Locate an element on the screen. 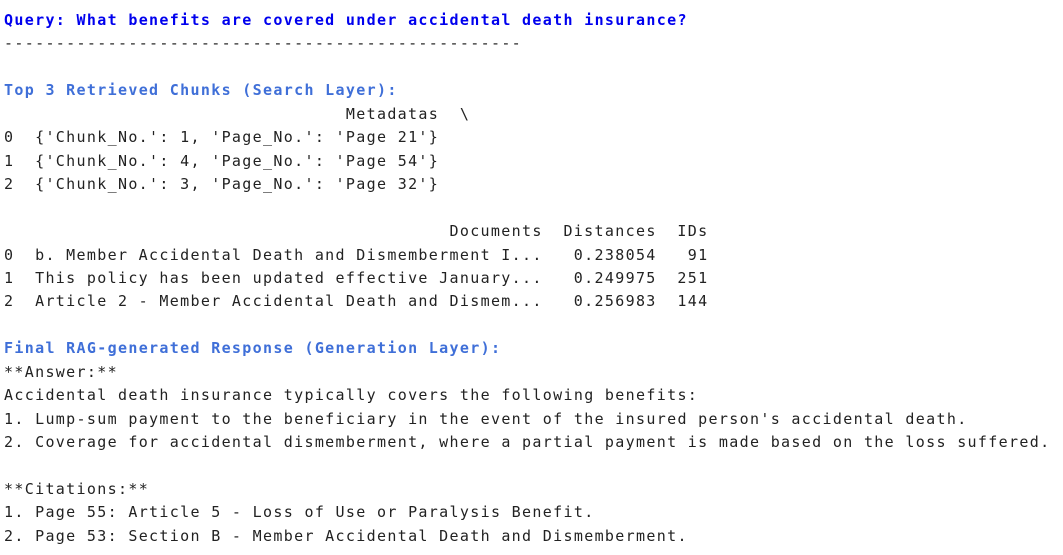 The image size is (1063, 555). column-header: Documents is located at coordinates (496, 231).